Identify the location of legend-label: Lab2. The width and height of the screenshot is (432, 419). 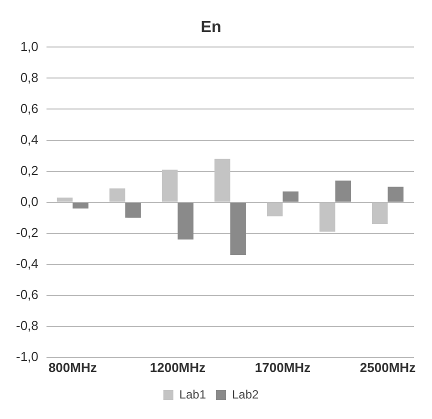
(246, 394).